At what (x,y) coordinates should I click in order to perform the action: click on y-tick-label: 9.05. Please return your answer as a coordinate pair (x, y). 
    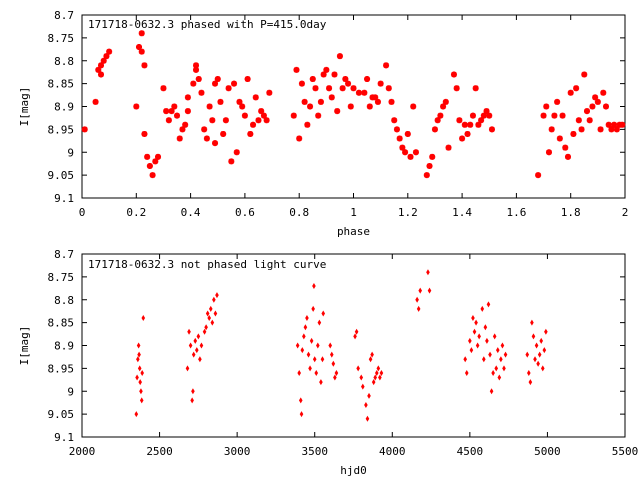
    Looking at the image, I should click on (61, 175).